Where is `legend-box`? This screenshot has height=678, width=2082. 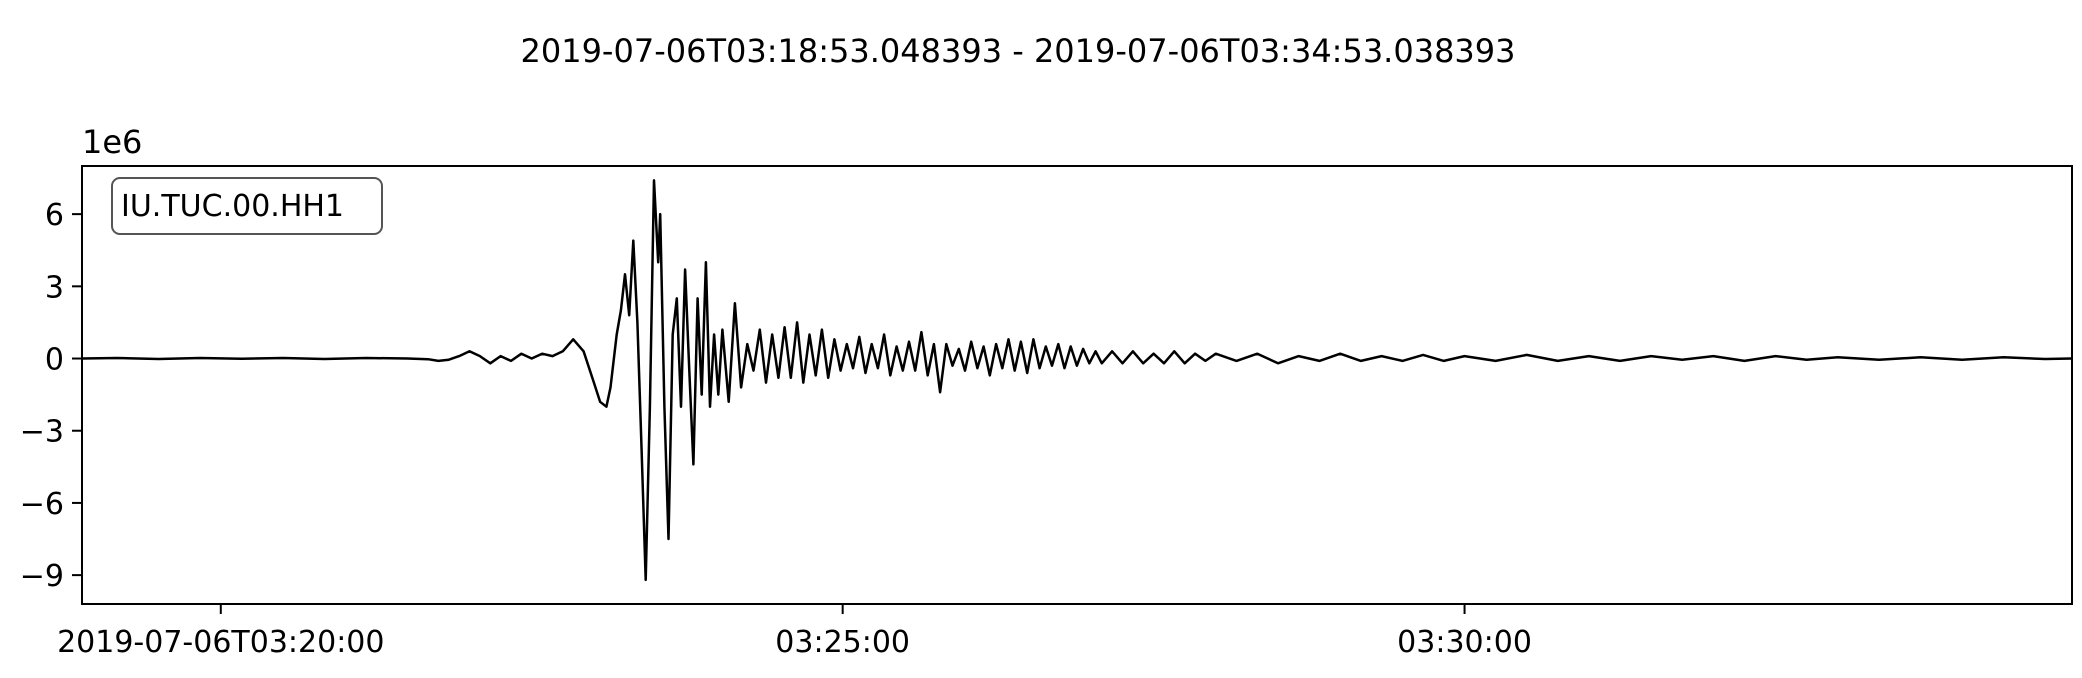 legend-box is located at coordinates (247, 206).